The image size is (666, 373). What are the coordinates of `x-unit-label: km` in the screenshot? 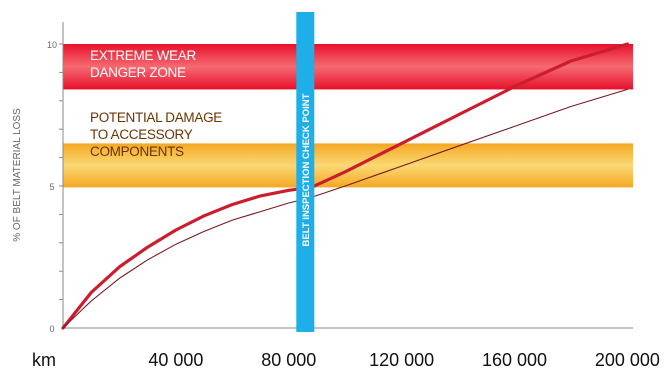 It's located at (44, 360).